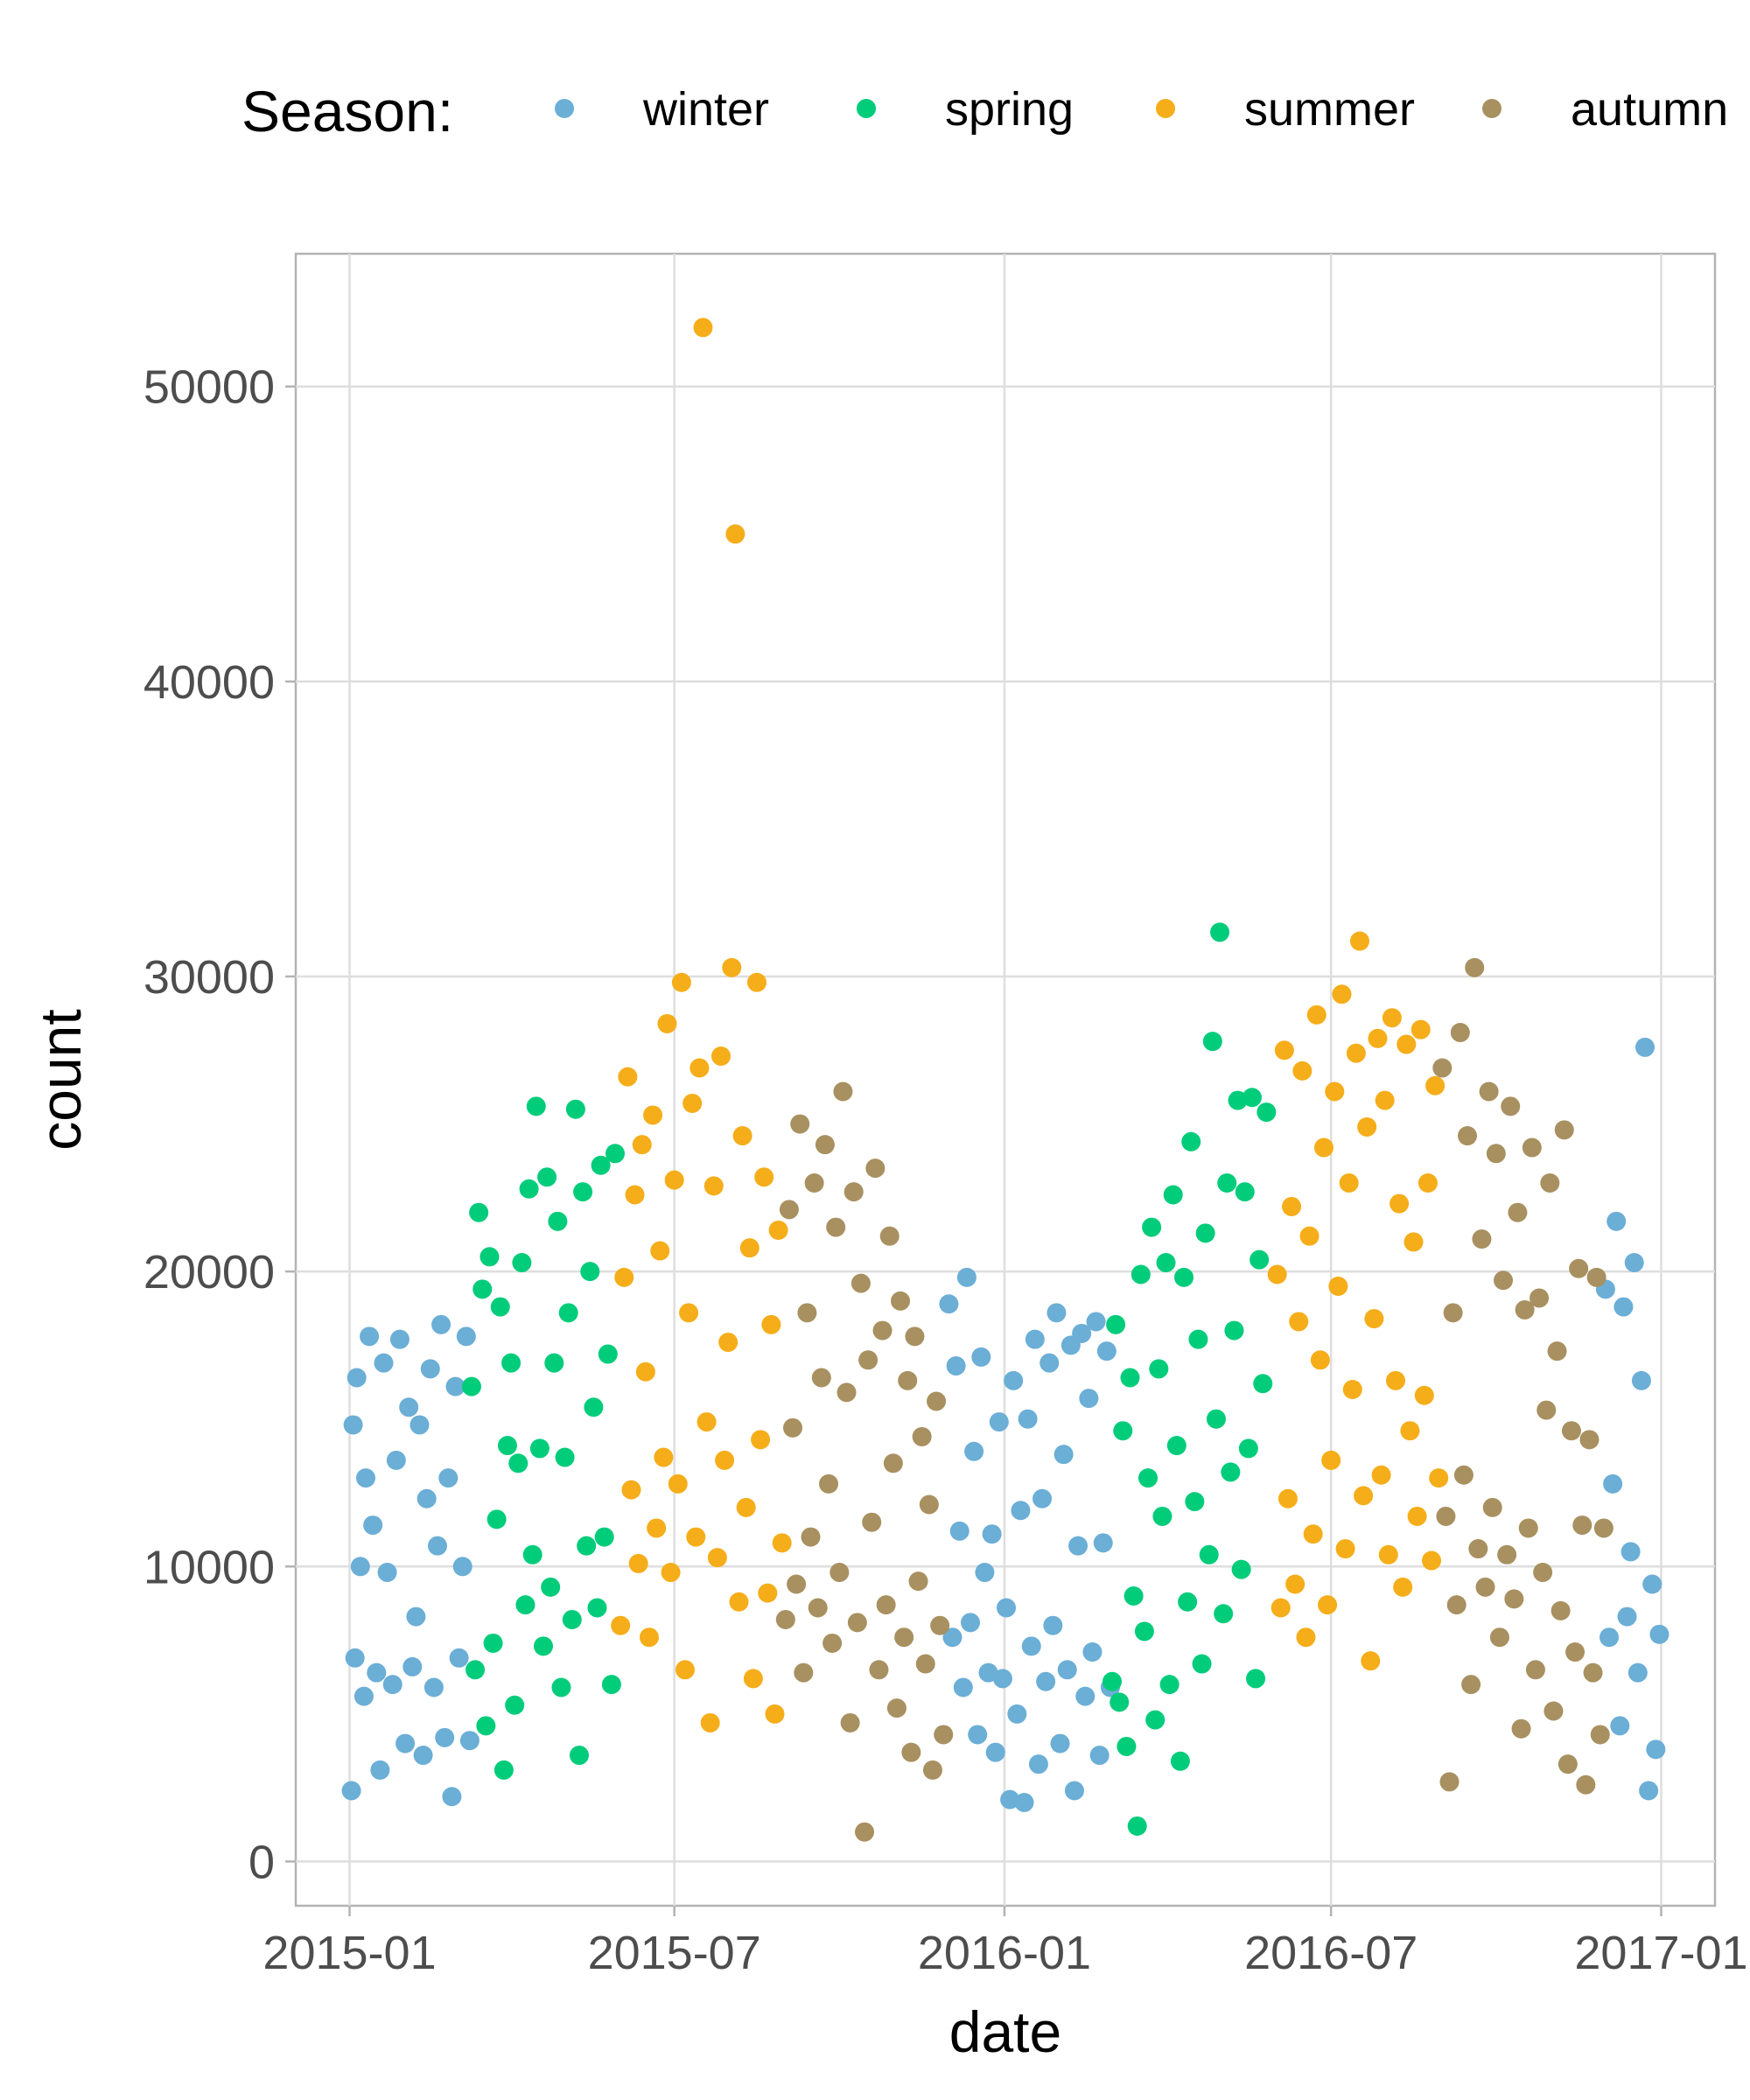 The width and height of the screenshot is (1750, 2100). What do you see at coordinates (985, 111) in the screenshot?
I see `legend: Season: winter spring summer autumn` at bounding box center [985, 111].